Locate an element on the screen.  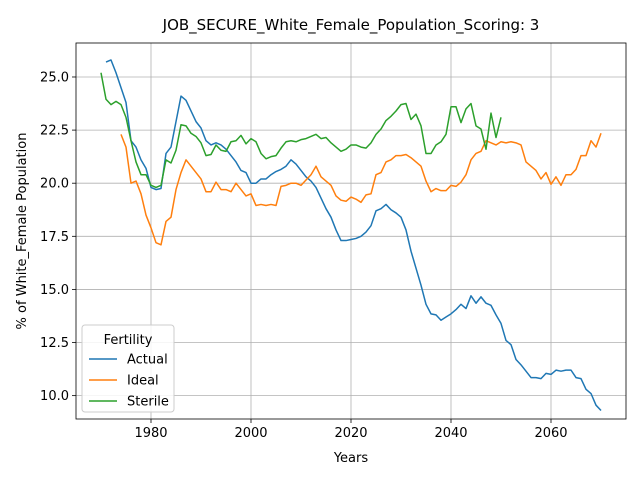
x-tick-label: 2040 is located at coordinates (450, 433).